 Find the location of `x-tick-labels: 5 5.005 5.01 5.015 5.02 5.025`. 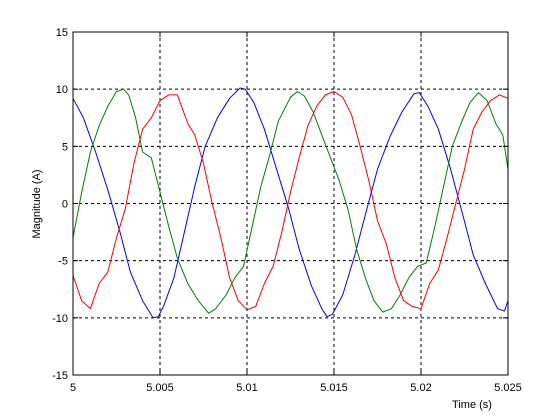

x-tick-labels: 5 5.005 5.01 5.015 5.02 5.025 is located at coordinates (296, 388).